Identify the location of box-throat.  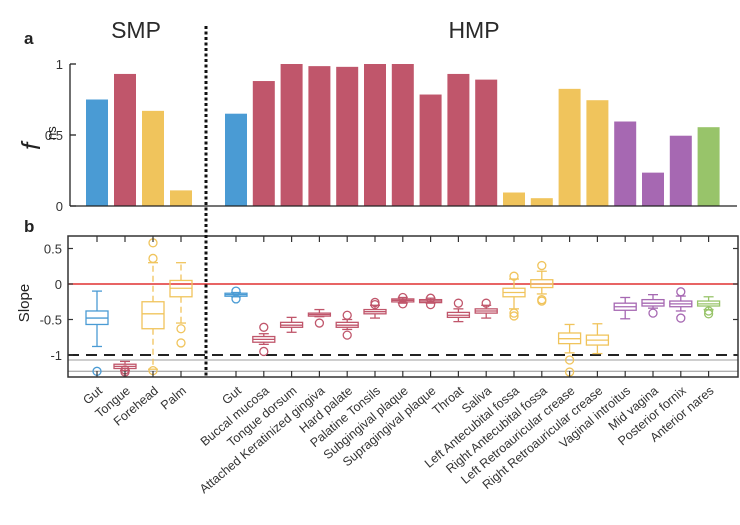
(458, 310).